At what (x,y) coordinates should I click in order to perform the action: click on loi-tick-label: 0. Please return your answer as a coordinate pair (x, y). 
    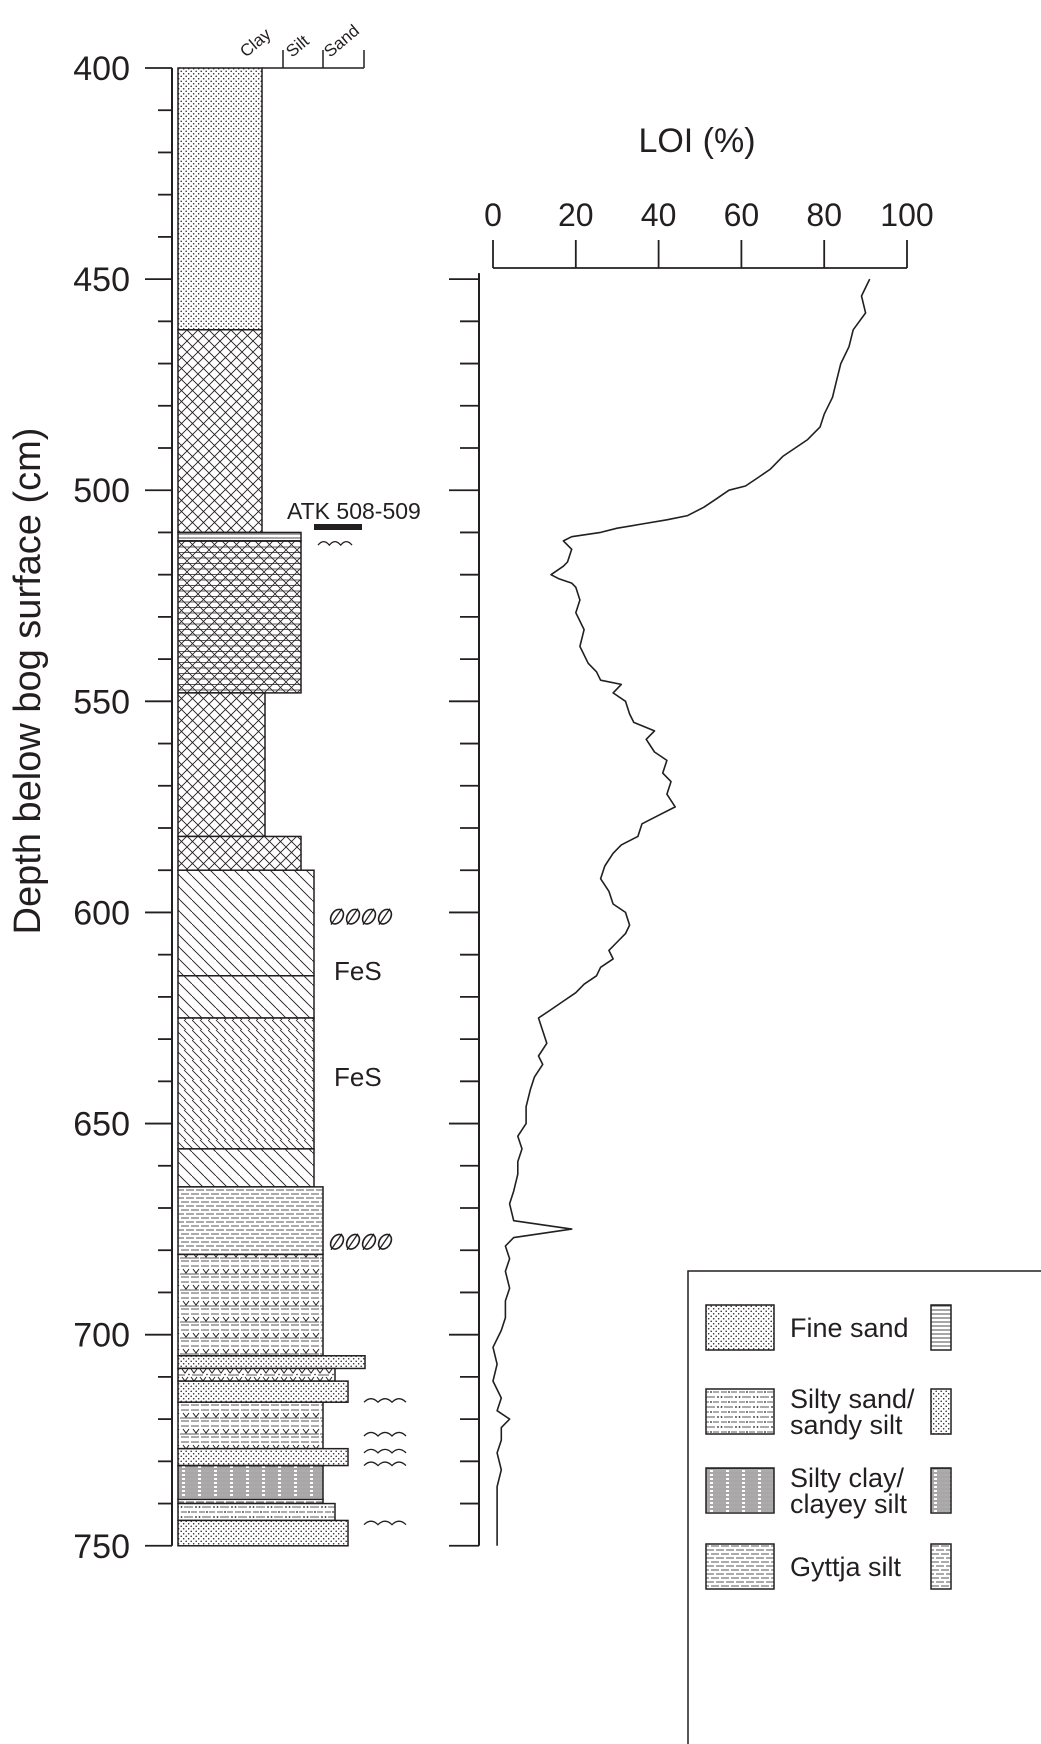
    Looking at the image, I should click on (493, 215).